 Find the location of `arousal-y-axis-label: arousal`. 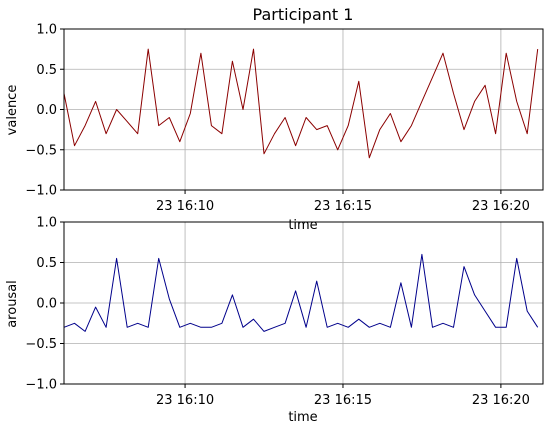

arousal-y-axis-label: arousal is located at coordinates (12, 304).